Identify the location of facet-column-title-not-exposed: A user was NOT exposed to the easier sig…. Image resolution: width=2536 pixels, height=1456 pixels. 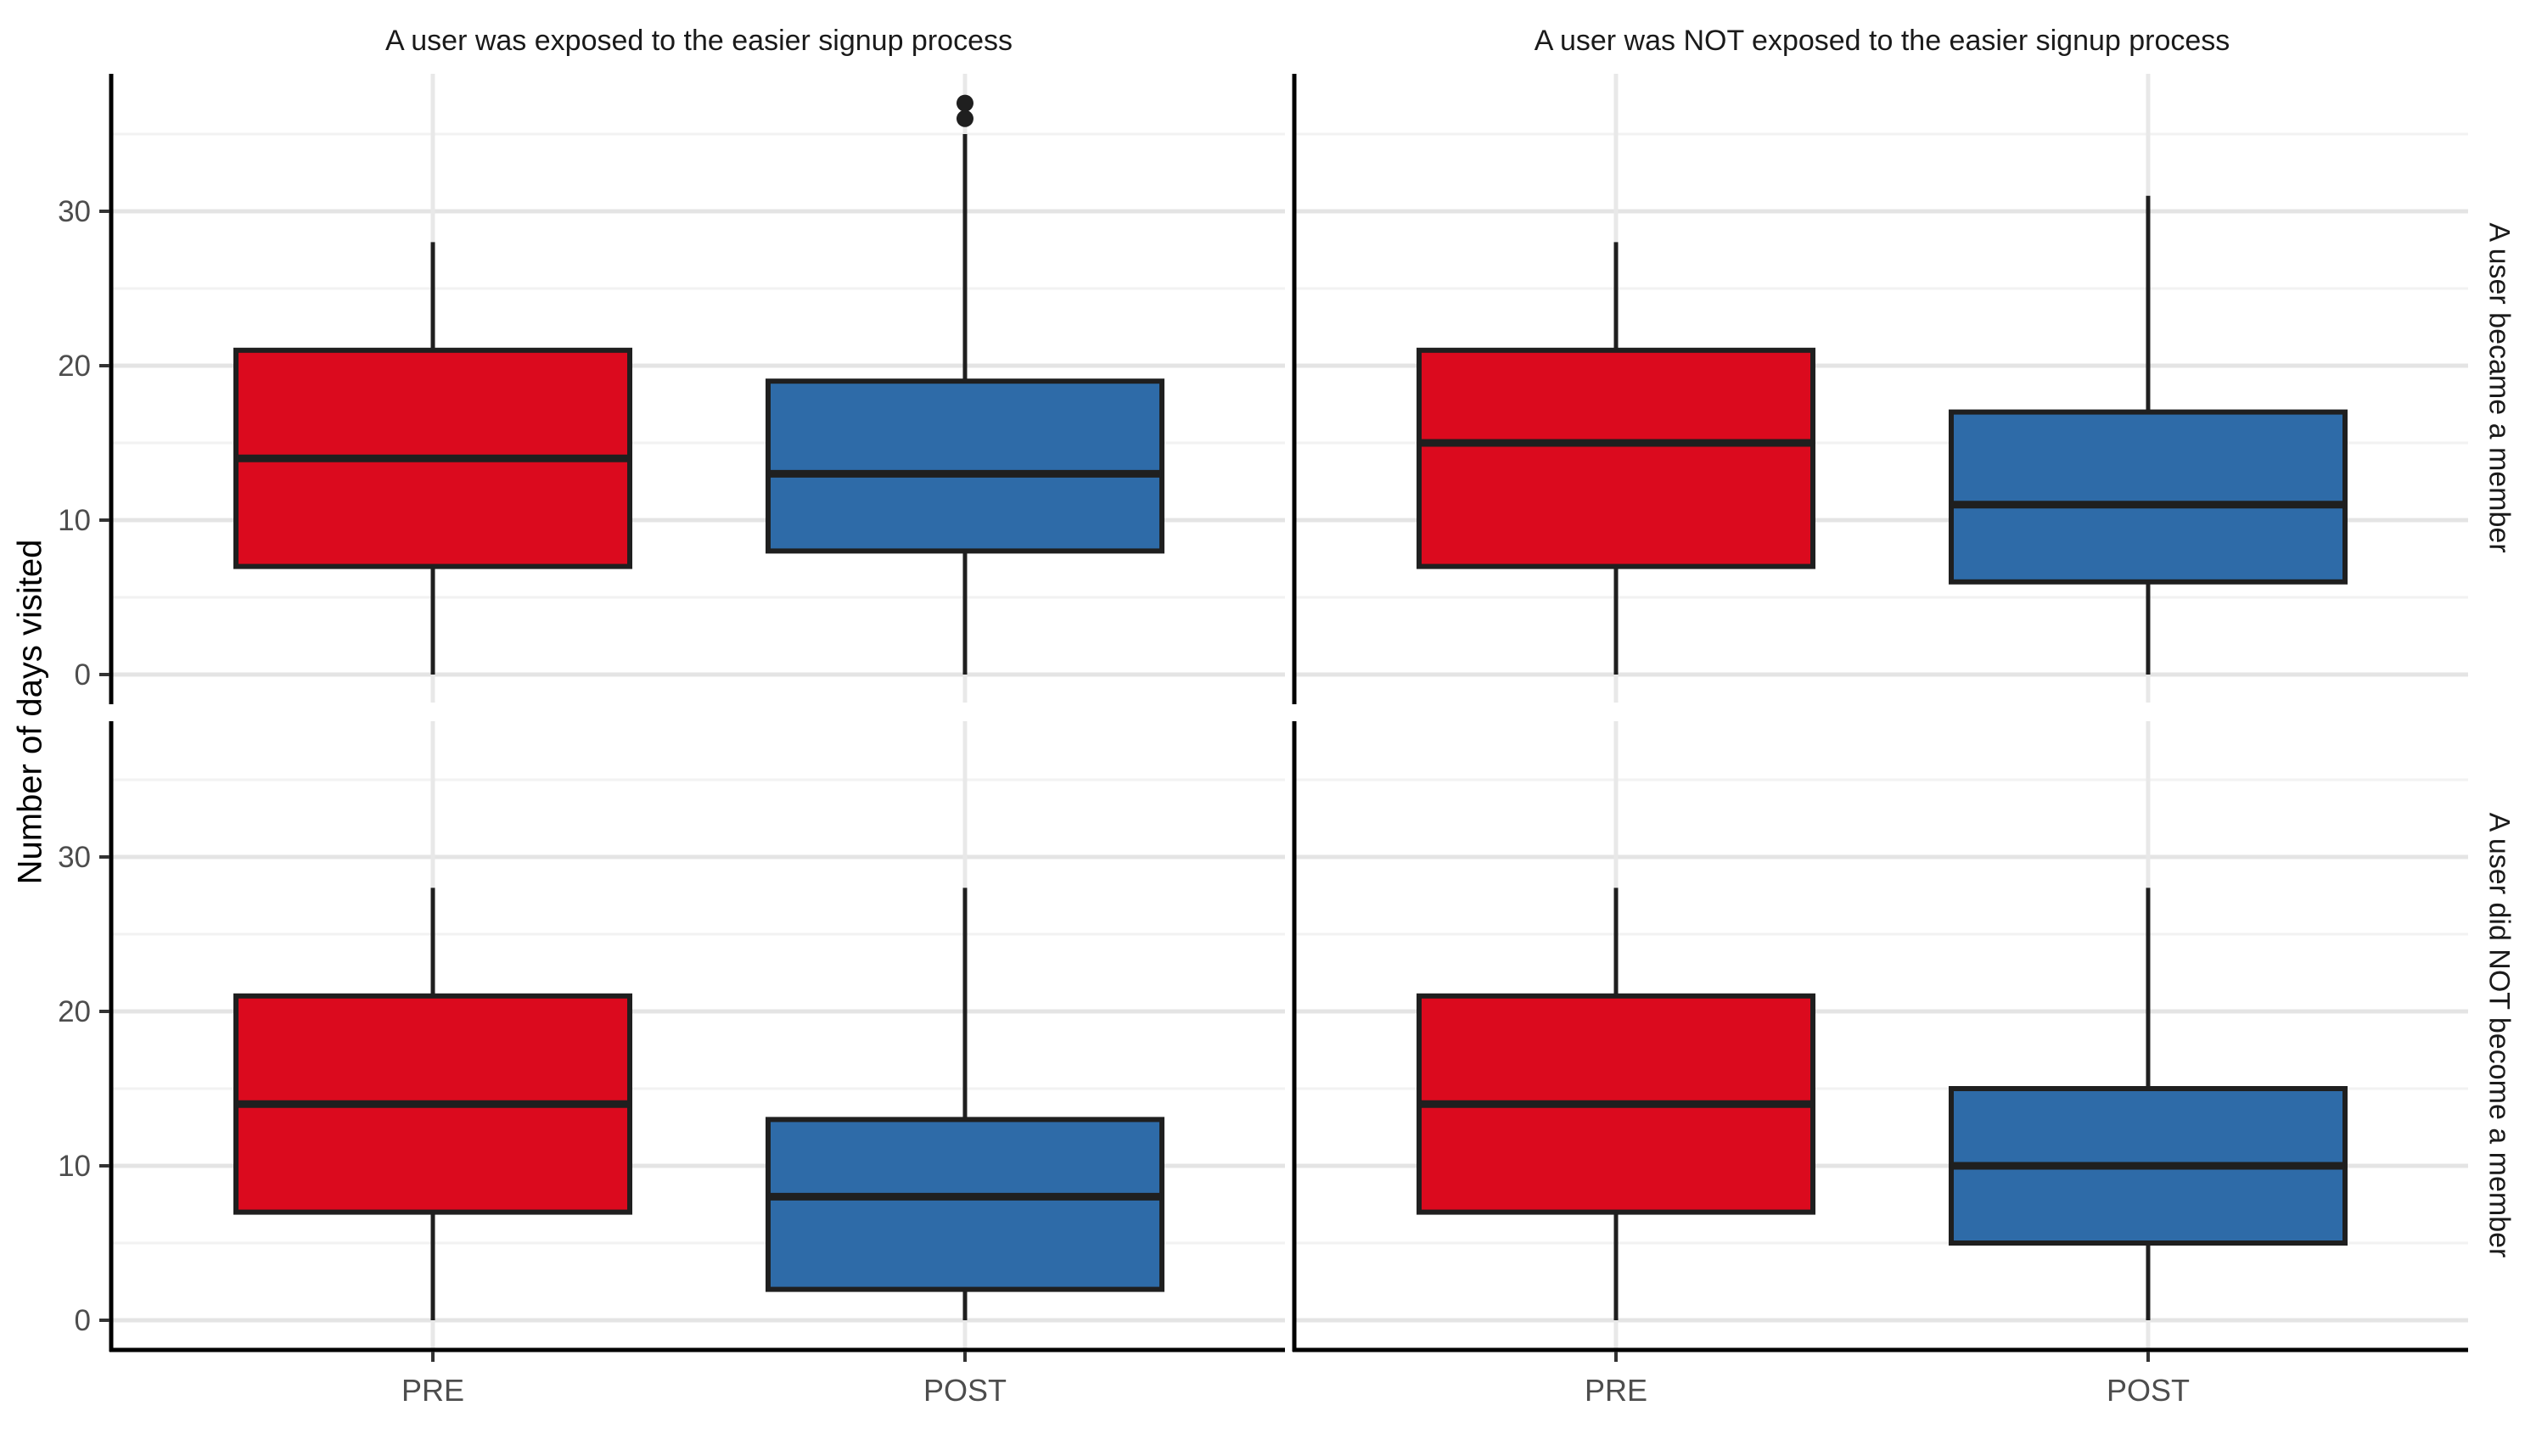
(1882, 41).